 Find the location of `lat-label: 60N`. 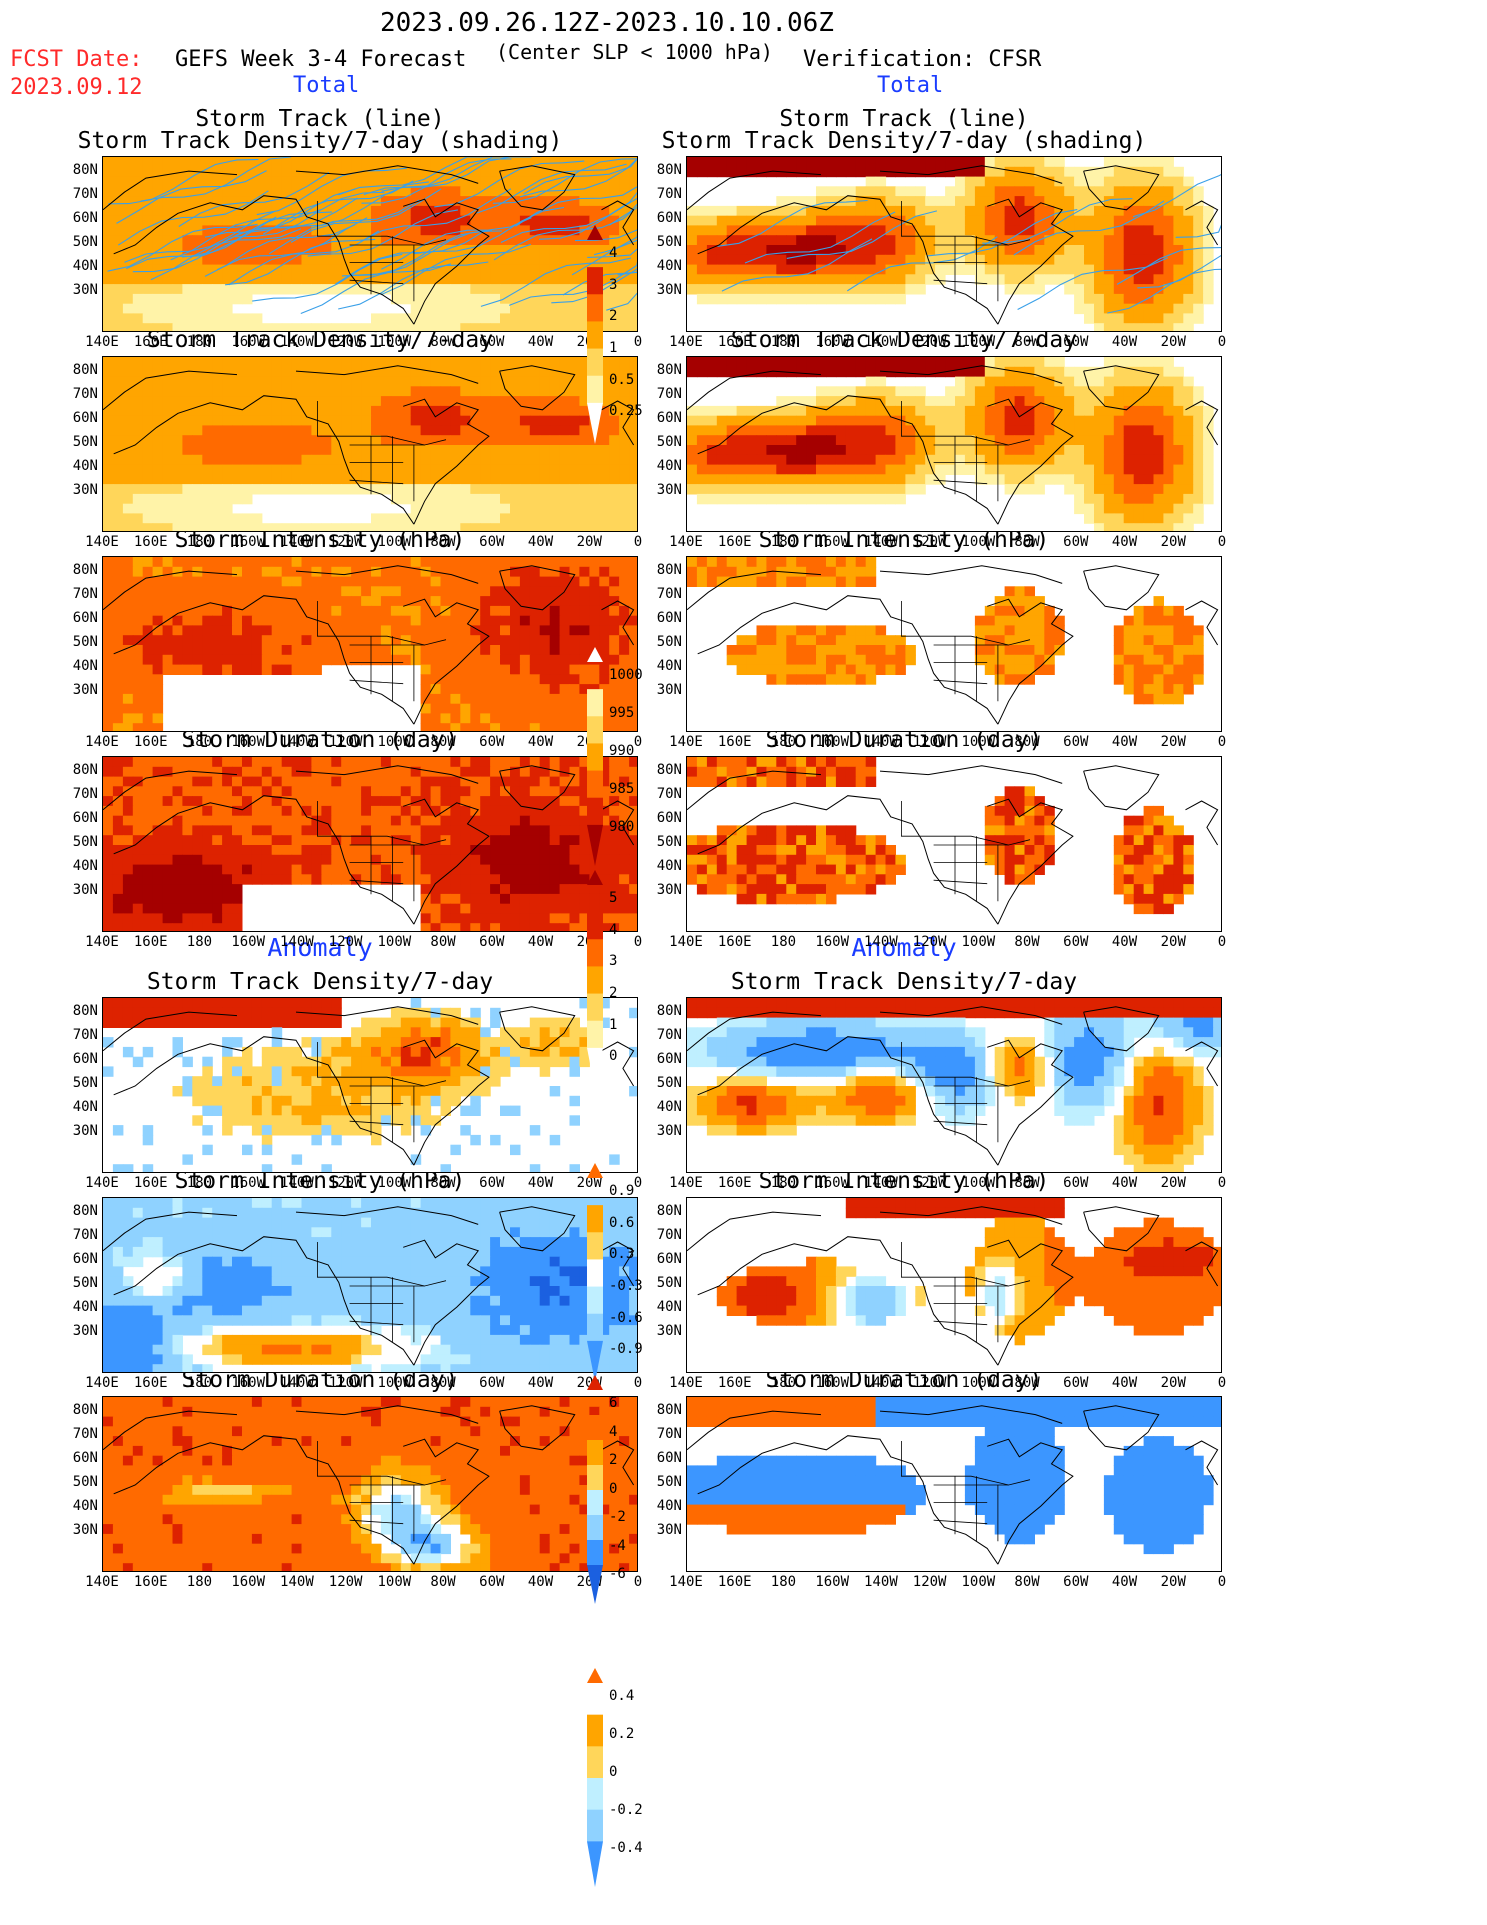

lat-label: 60N is located at coordinates (669, 418).